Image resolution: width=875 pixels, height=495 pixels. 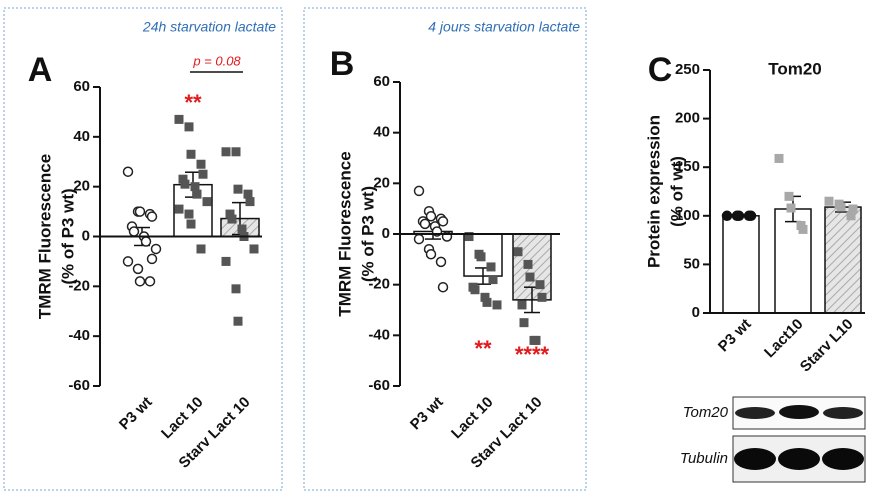 I want to click on x-tick-label: Starv L10, so click(x=827, y=346).